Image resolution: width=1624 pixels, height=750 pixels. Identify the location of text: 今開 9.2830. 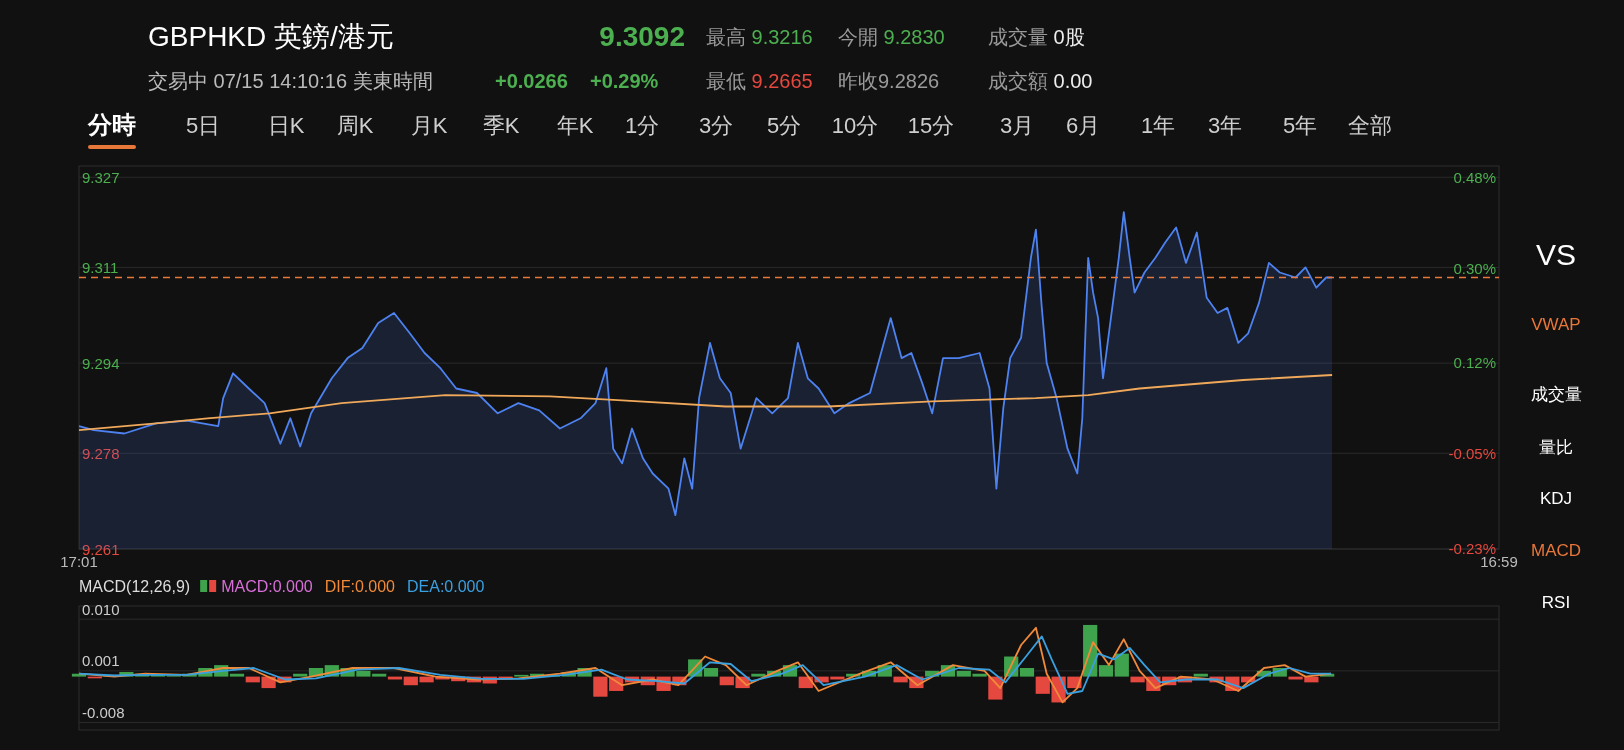
(891, 37).